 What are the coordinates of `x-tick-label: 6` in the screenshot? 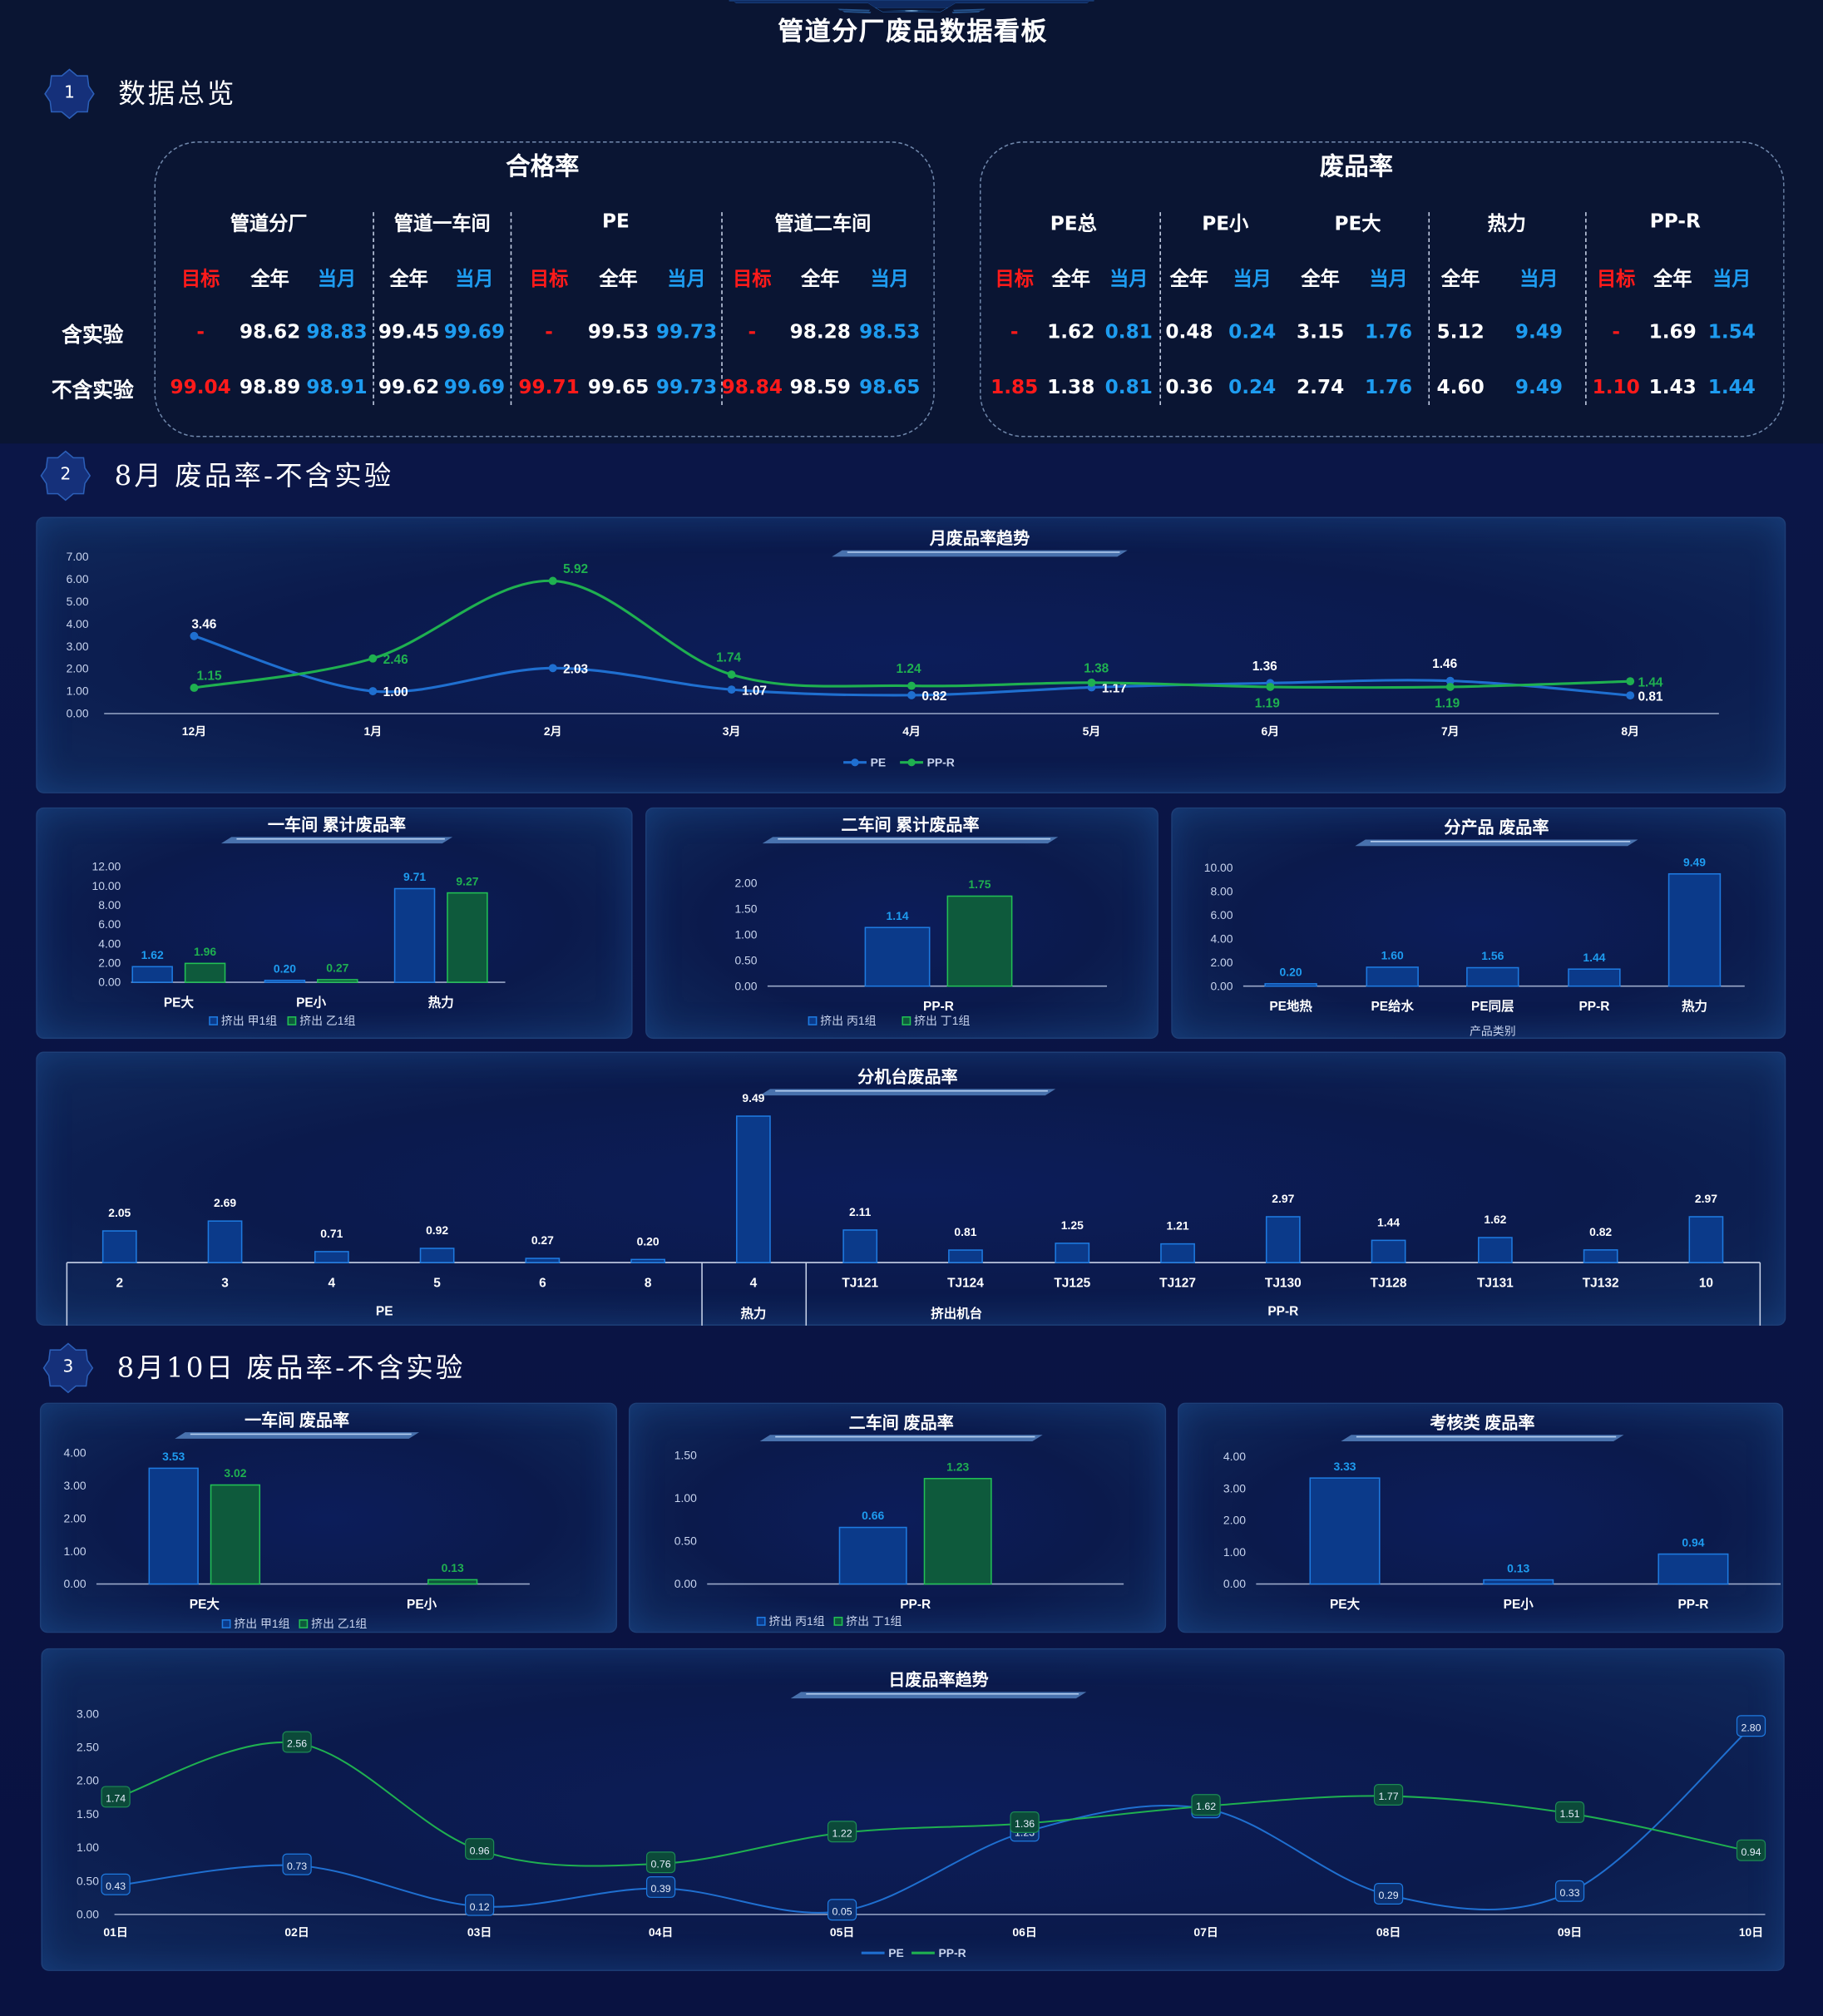 It's located at (542, 1283).